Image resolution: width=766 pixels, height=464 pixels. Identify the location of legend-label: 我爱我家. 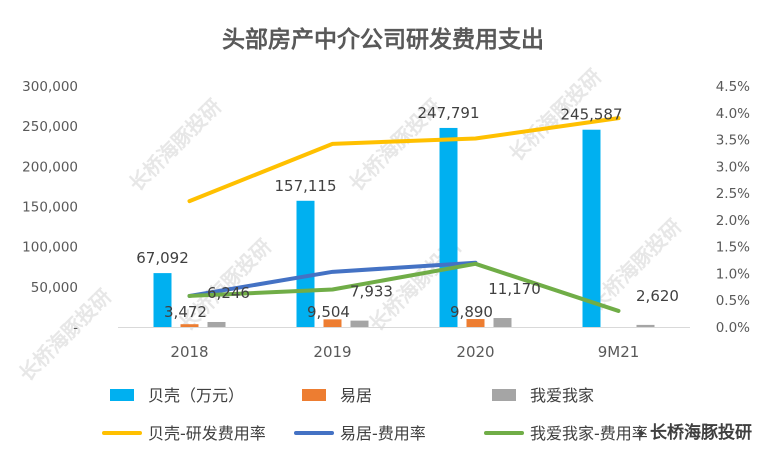
(562, 395).